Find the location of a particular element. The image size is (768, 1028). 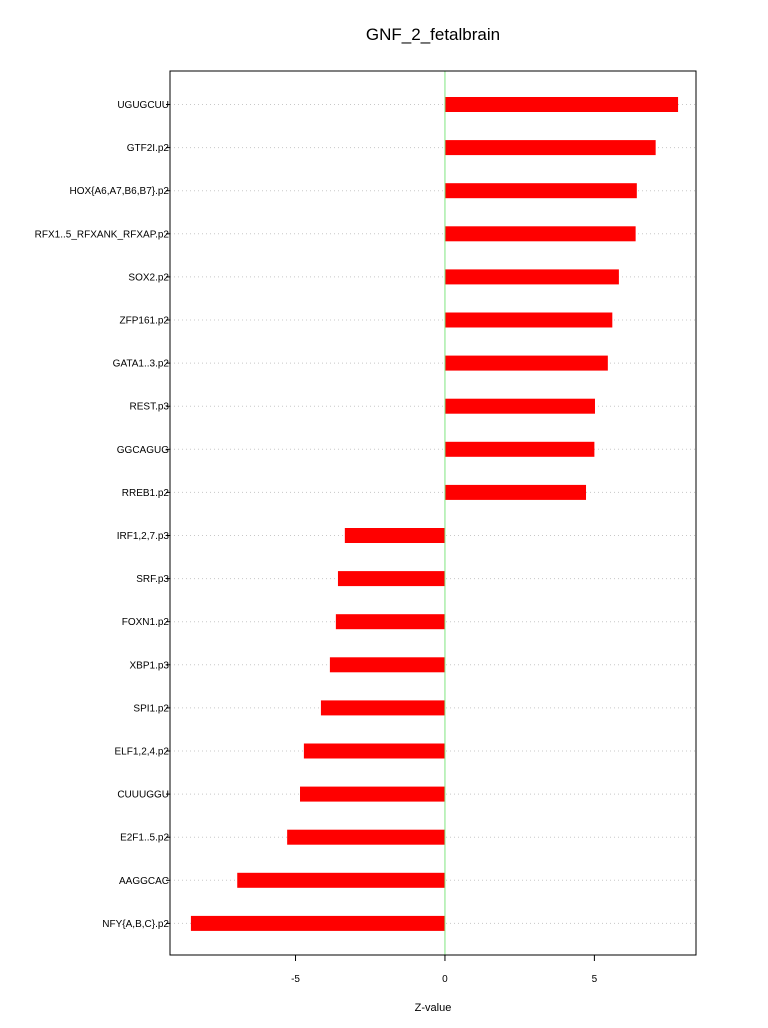

category-label: GGCAGUG is located at coordinates (143, 450).